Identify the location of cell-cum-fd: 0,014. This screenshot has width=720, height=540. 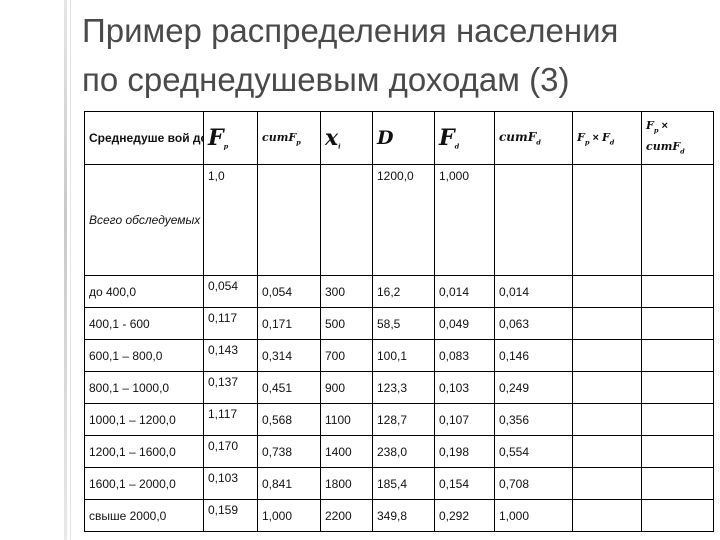
(533, 291).